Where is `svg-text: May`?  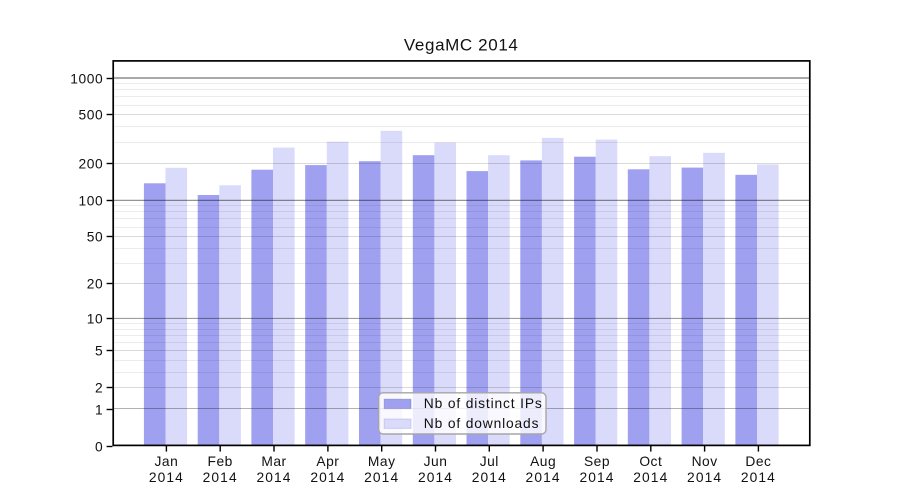 svg-text: May is located at coordinates (382, 461).